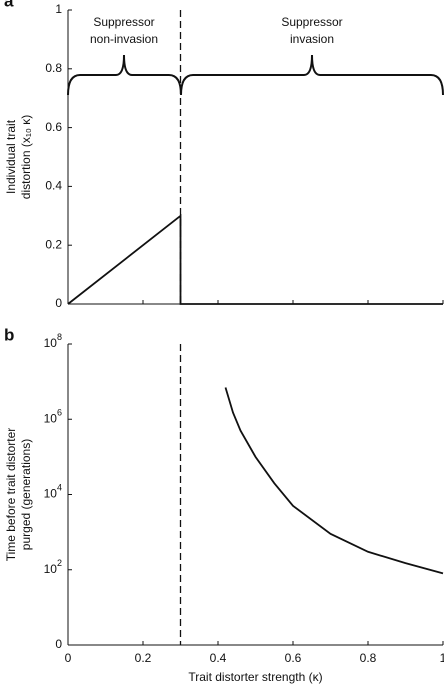  What do you see at coordinates (59, 337) in the screenshot?
I see `y-tick-label-exponent: 8` at bounding box center [59, 337].